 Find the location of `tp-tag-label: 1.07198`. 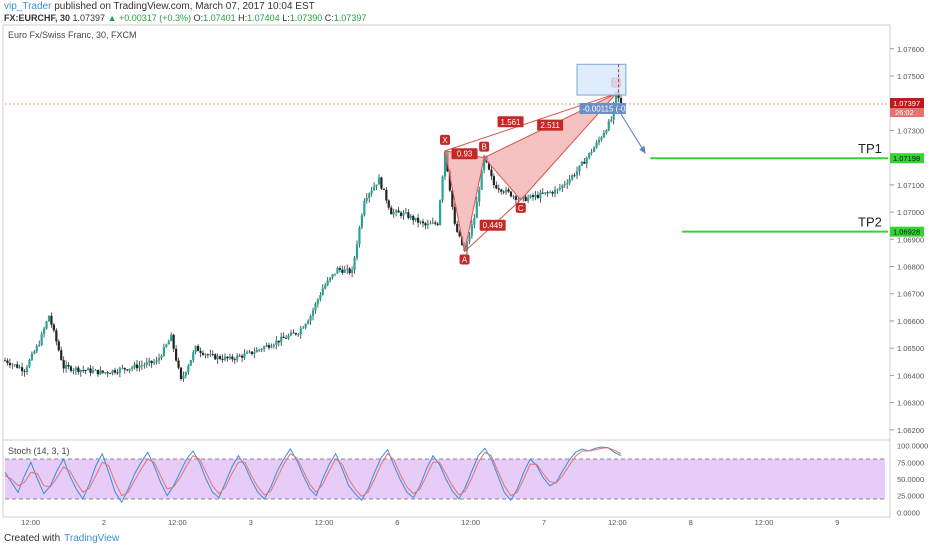

tp-tag-label: 1.07198 is located at coordinates (906, 158).